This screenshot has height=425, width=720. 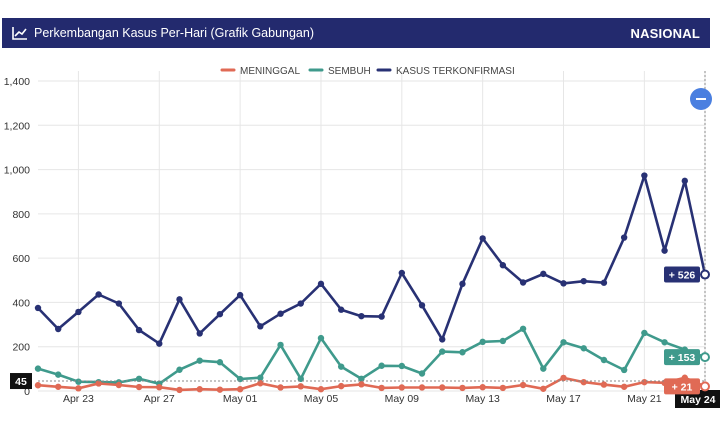 What do you see at coordinates (445, 71) in the screenshot?
I see `legend-item: KASUS TERKONFIRMASI` at bounding box center [445, 71].